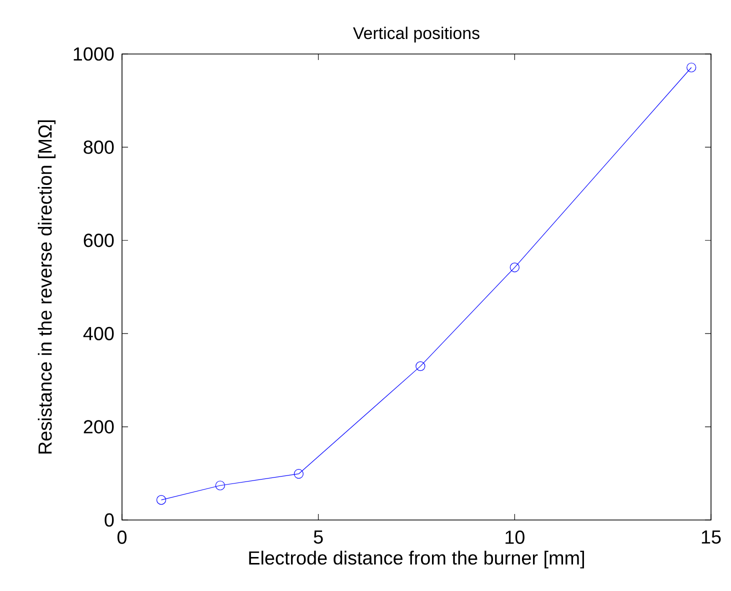 This screenshot has height=591, width=731. I want to click on y-tick-label: 200, so click(99, 427).